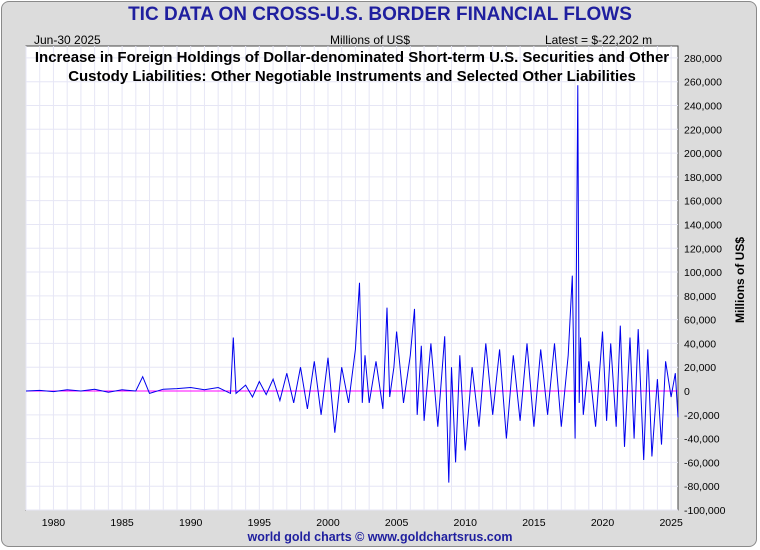 This screenshot has height=550, width=760. What do you see at coordinates (700, 321) in the screenshot?
I see `y-tick-label: 60,000` at bounding box center [700, 321].